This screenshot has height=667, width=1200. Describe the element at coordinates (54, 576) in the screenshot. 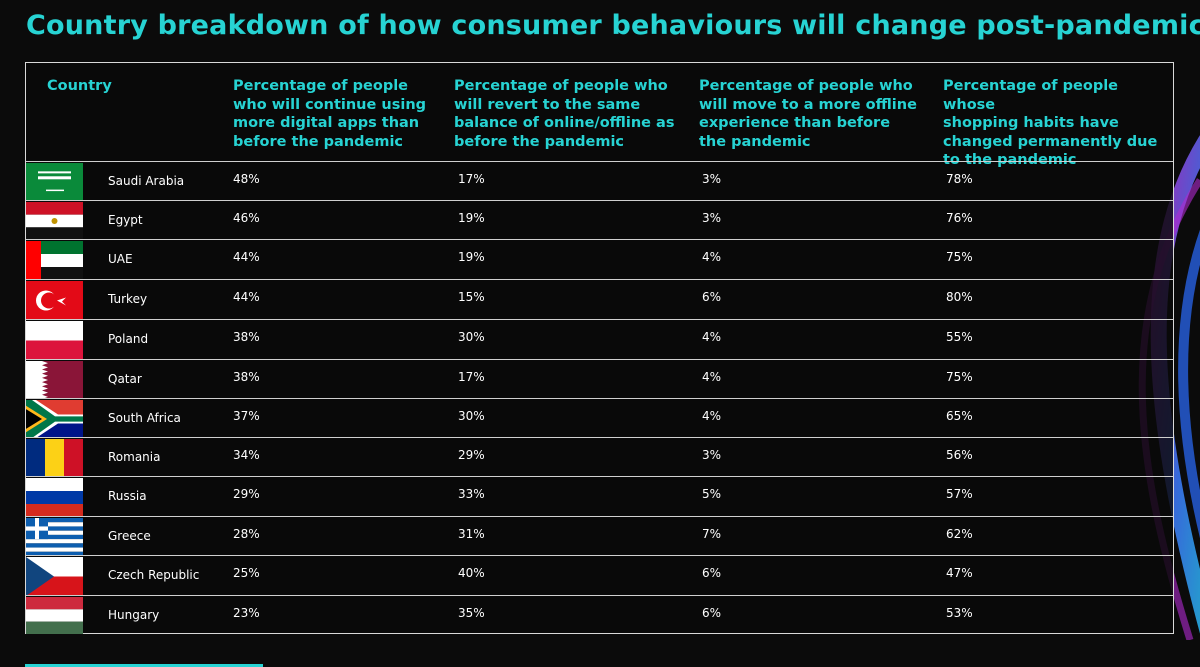

I see `flag-czech-republic-icon` at that location.